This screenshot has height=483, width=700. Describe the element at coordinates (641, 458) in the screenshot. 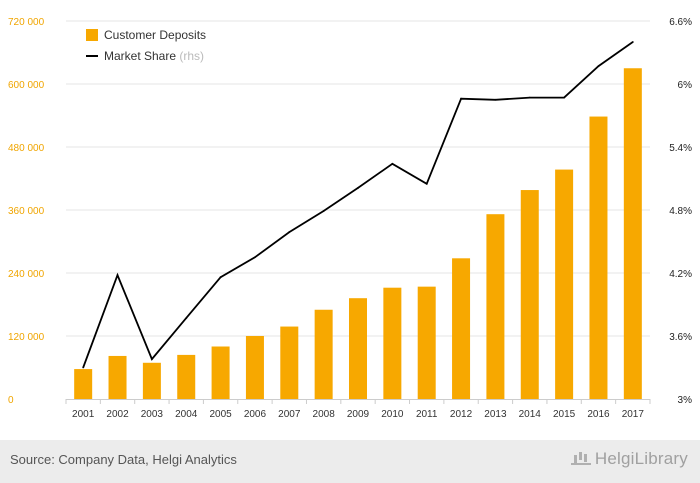

I see `brand-name: HelgiLibrary` at that location.